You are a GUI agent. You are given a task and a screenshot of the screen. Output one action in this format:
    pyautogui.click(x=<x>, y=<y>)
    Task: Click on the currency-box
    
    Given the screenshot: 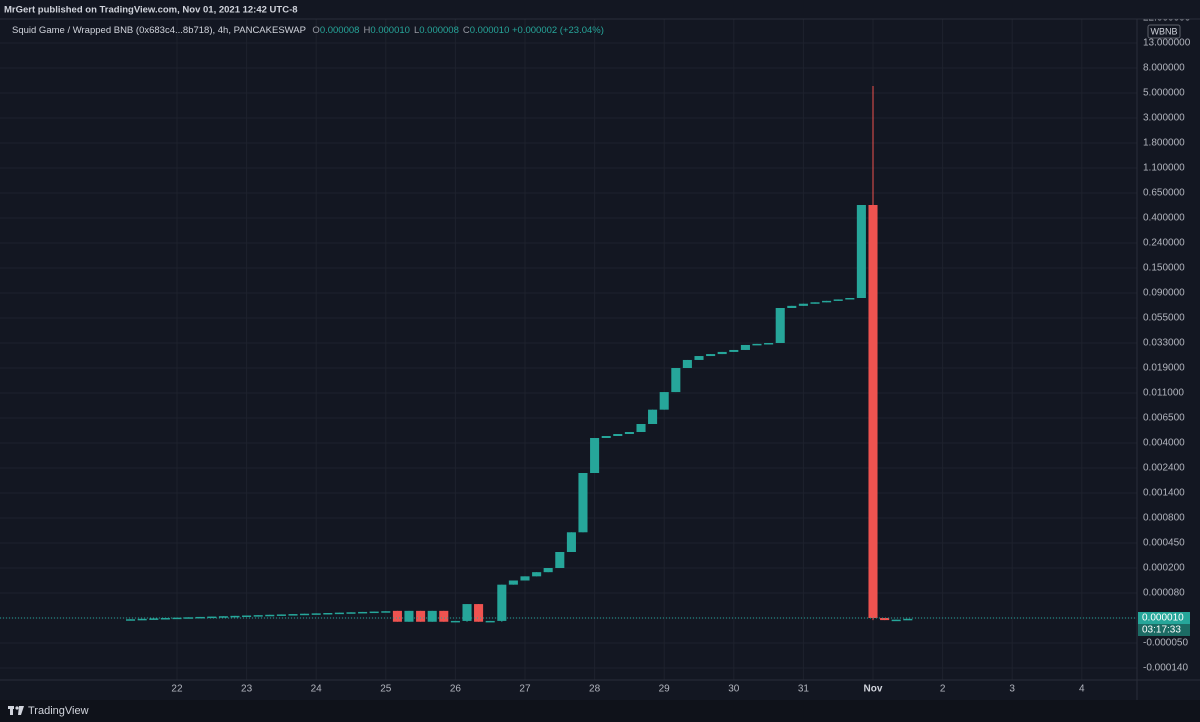 What is the action you would take?
    pyautogui.click(x=1164, y=31)
    